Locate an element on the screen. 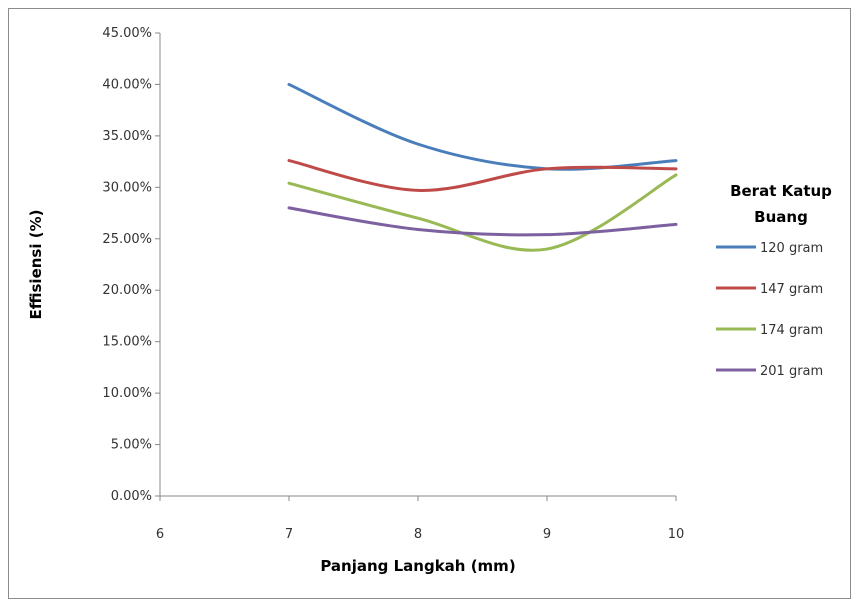 The image size is (859, 607). y-tick-label: 30.00% is located at coordinates (127, 187).